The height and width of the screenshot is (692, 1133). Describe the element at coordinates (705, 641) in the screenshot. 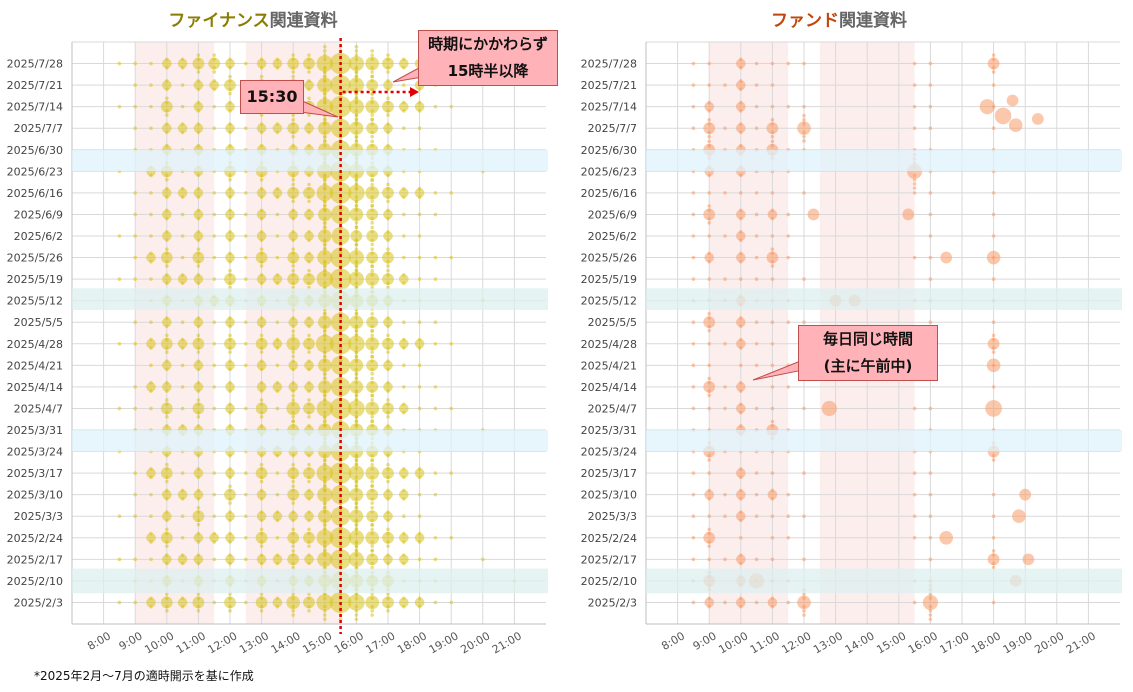

I see `x-tick-label: 9:00` at that location.